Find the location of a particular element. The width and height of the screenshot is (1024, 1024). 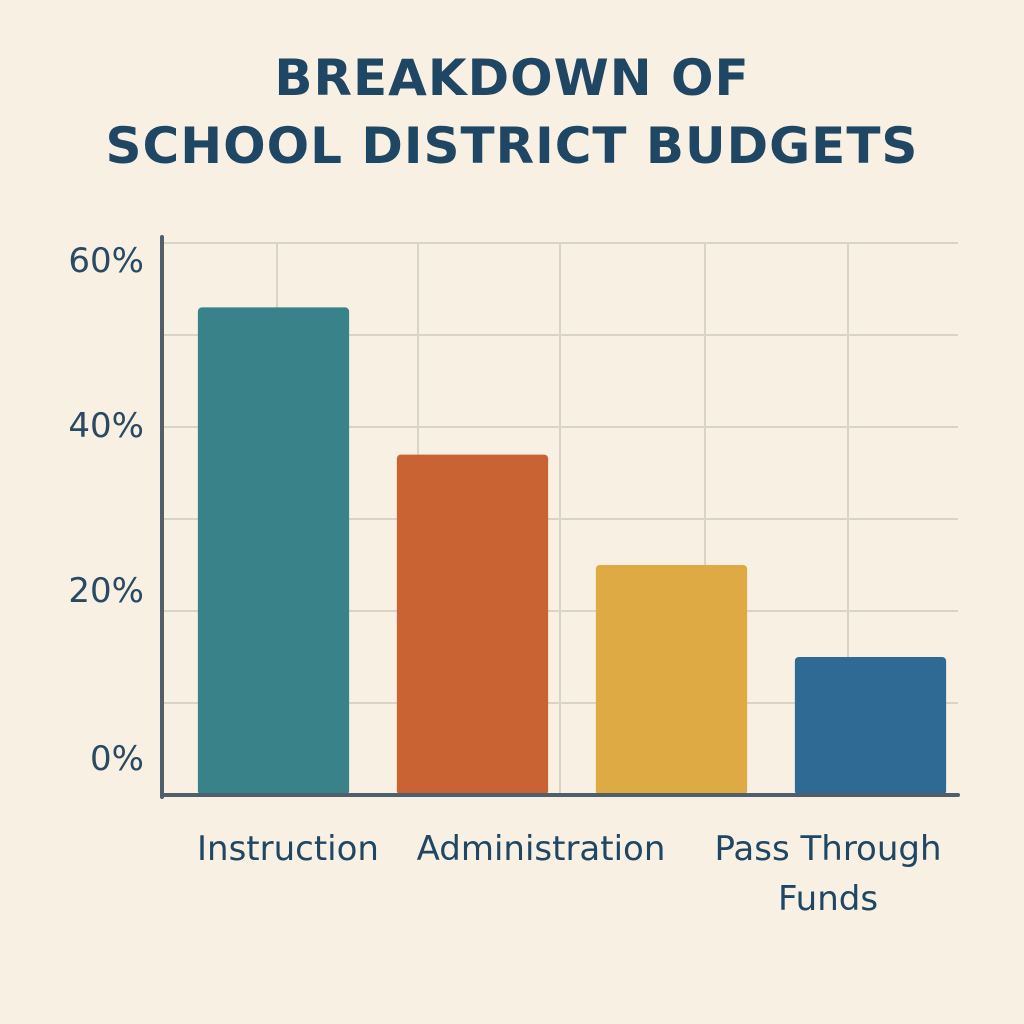

x-category-label: Pass Through is located at coordinates (827, 849).